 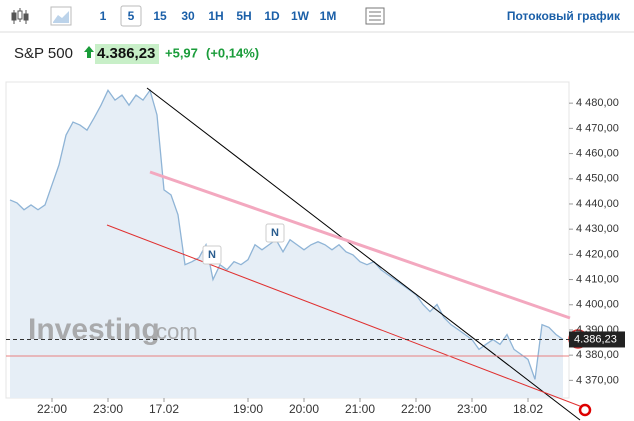 What do you see at coordinates (564, 16) in the screenshot?
I see `stream-link: Потоковый график` at bounding box center [564, 16].